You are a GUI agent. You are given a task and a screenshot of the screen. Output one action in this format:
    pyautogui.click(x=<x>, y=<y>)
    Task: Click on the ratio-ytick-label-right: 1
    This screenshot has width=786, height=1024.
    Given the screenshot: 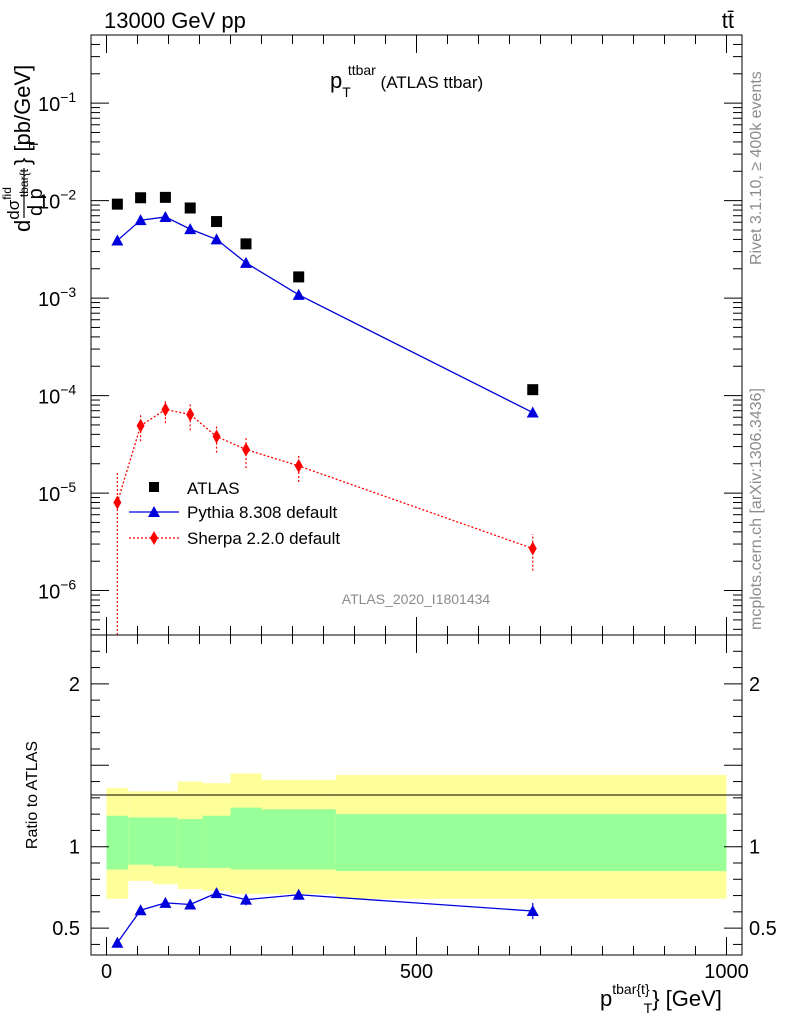 What is the action you would take?
    pyautogui.click(x=754, y=848)
    